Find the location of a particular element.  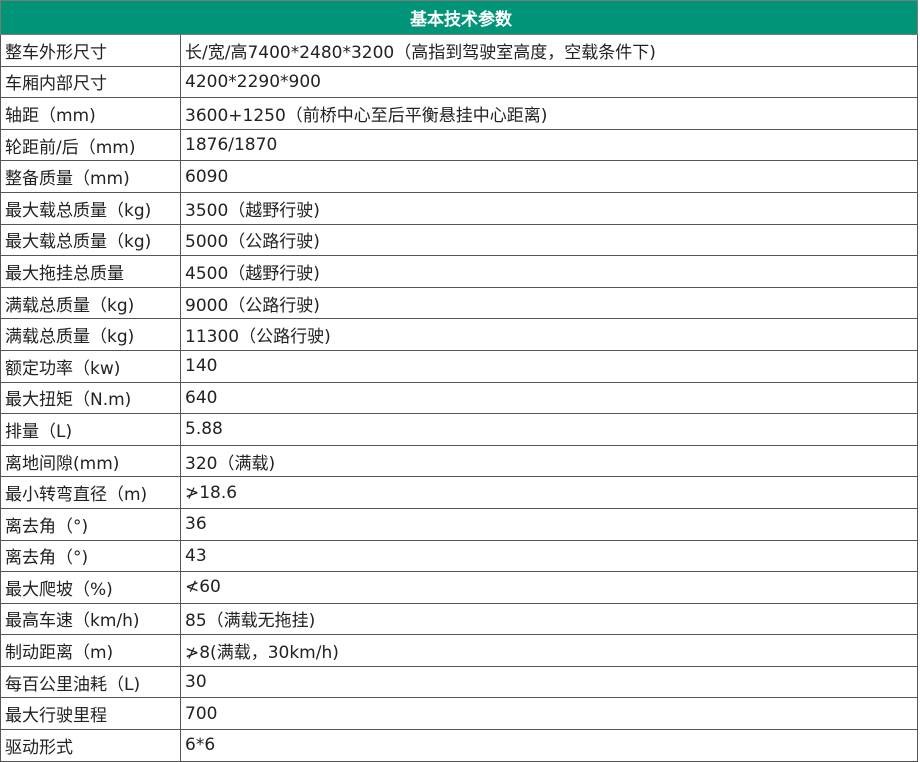

param-name-cell: 最高车速（km/h) is located at coordinates (90, 619).